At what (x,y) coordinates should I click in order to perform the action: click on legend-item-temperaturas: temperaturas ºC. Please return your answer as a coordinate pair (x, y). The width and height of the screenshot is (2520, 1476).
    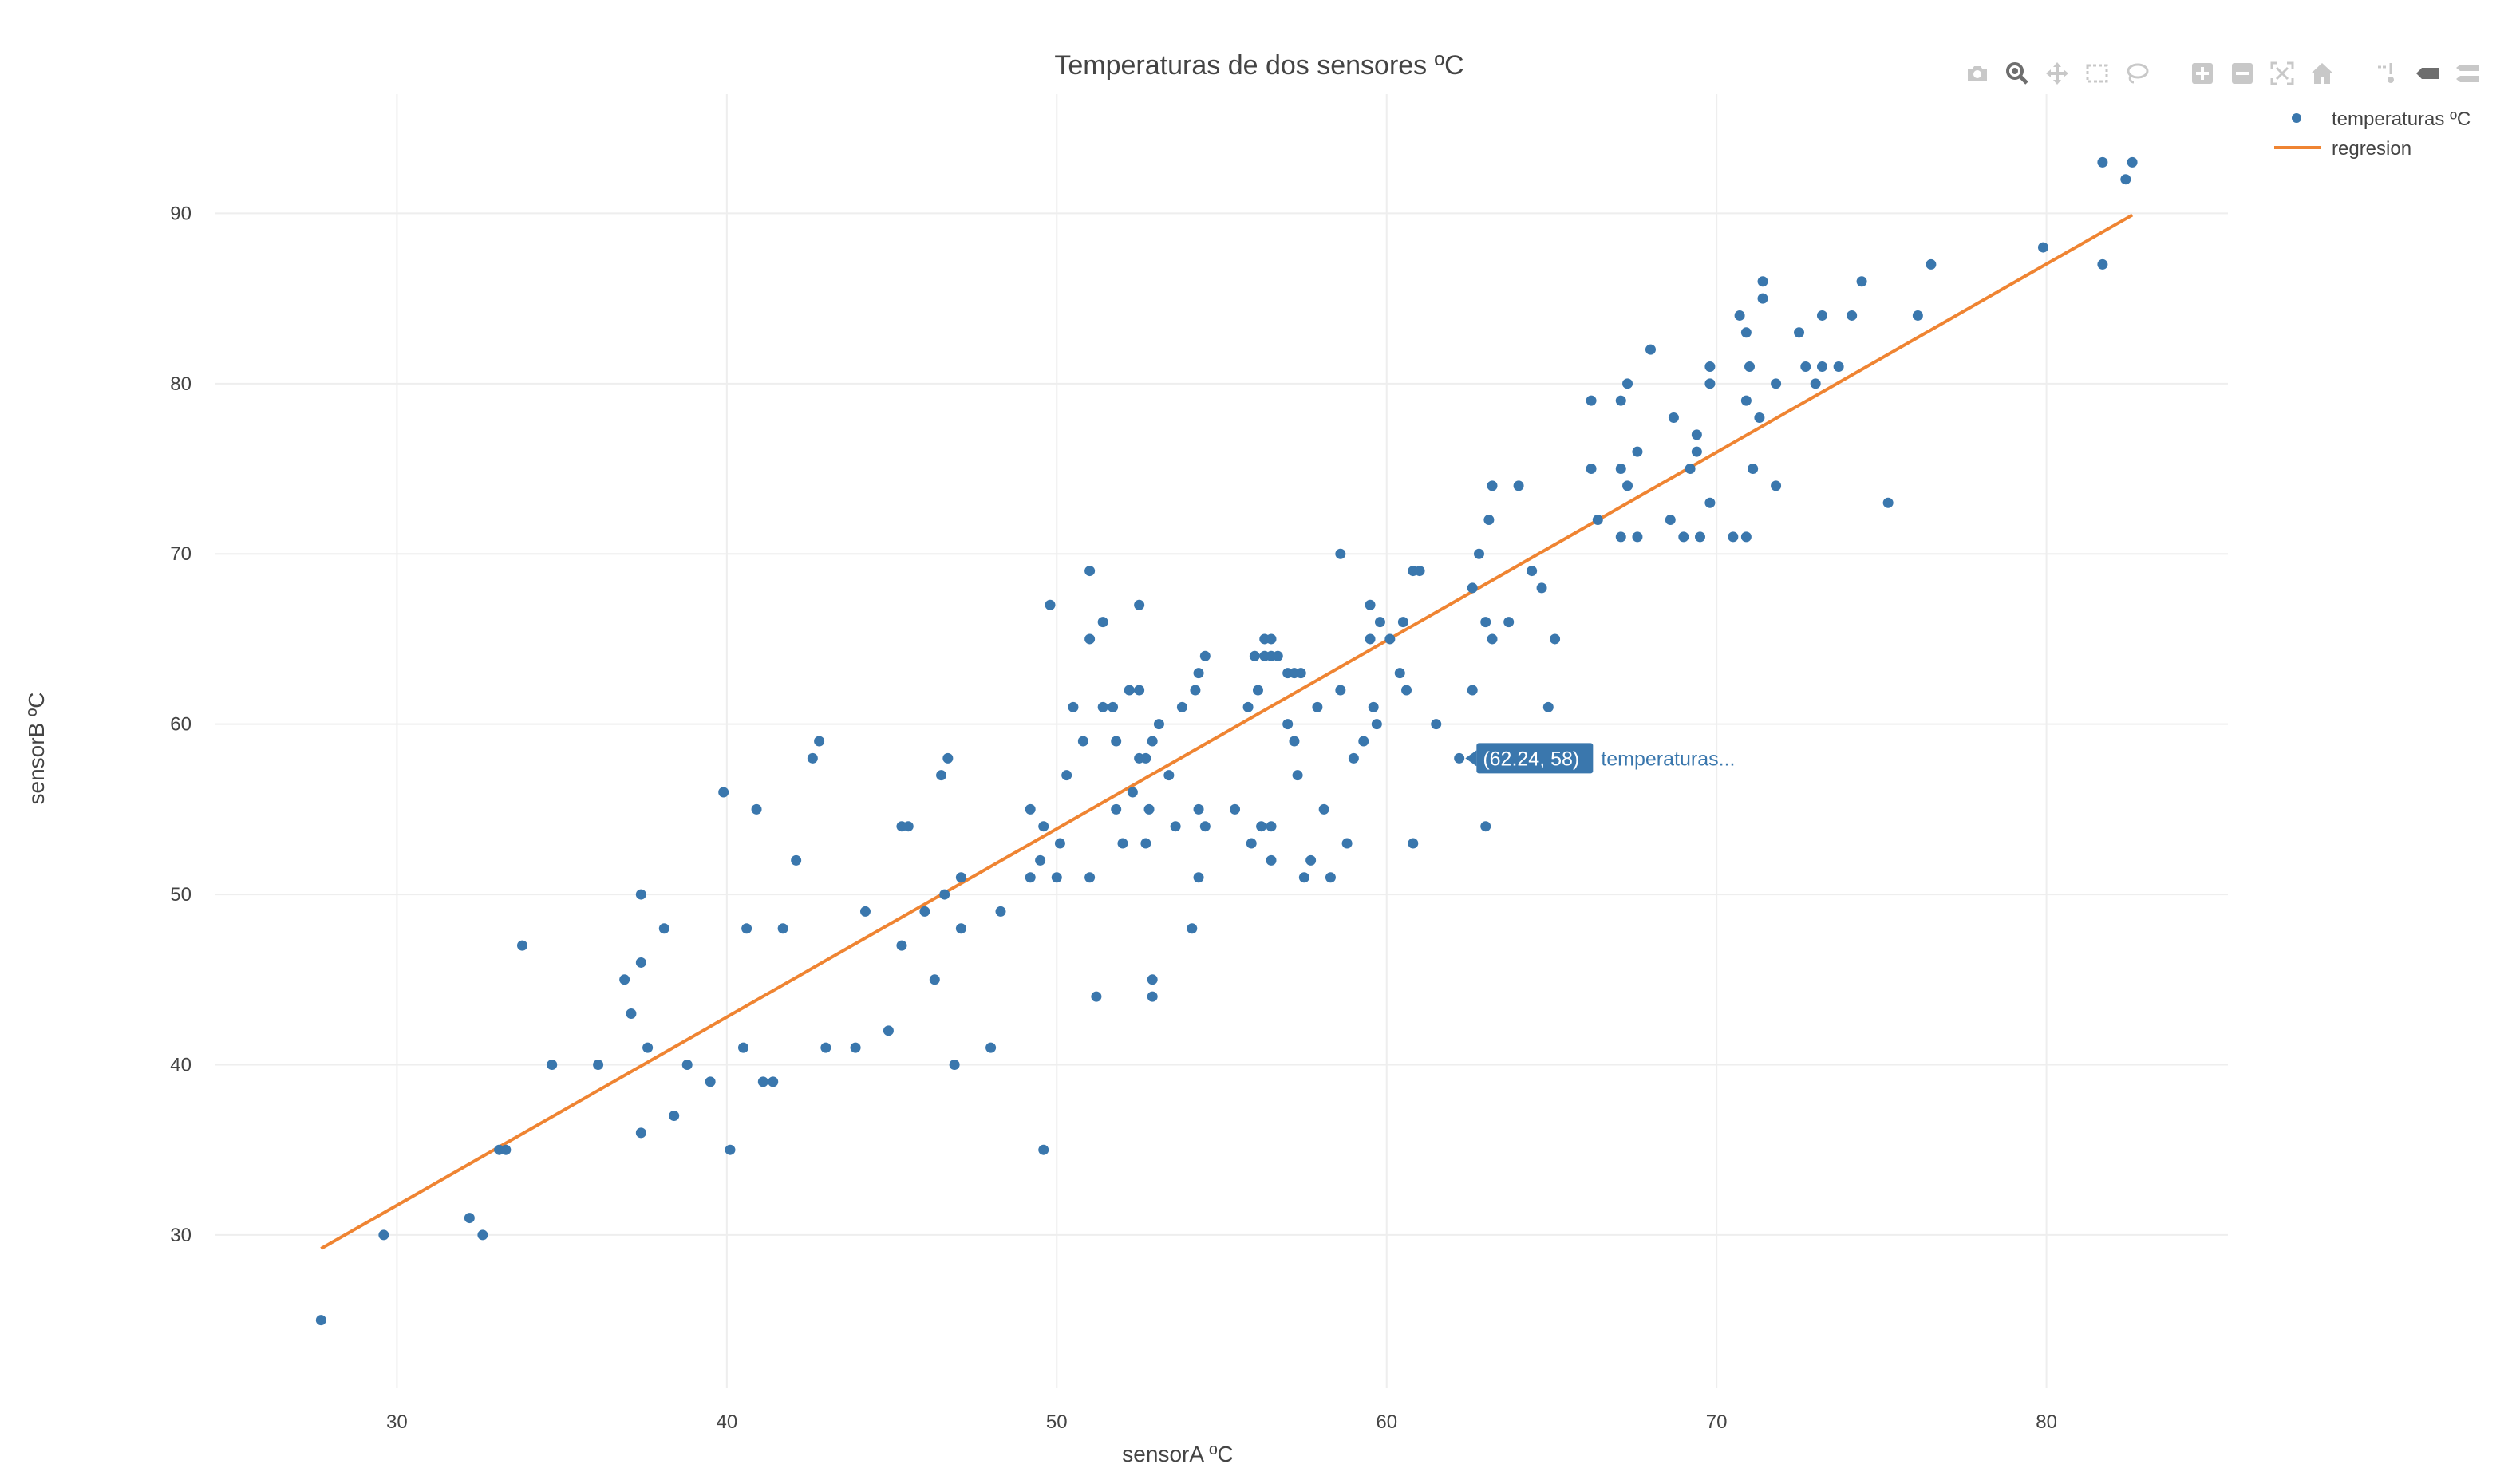
    Looking at the image, I should click on (2381, 120).